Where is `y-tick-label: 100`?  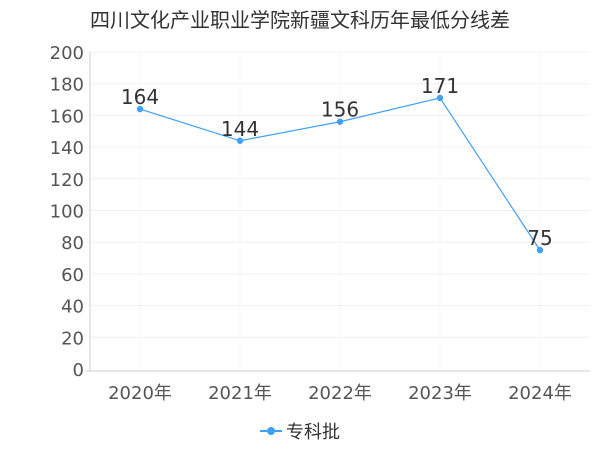
y-tick-label: 100 is located at coordinates (67, 212).